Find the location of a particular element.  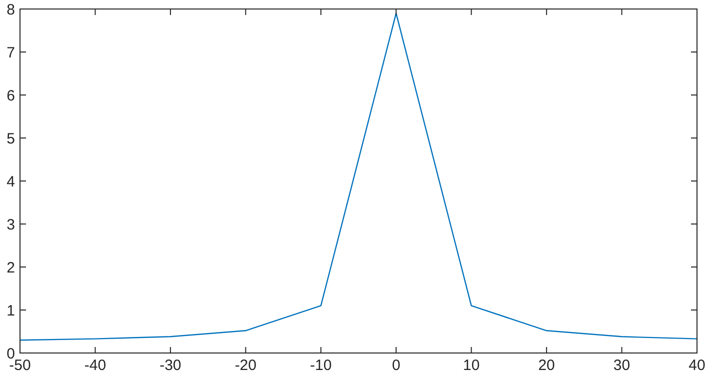

y-tick-label: 8 is located at coordinates (10, 9).